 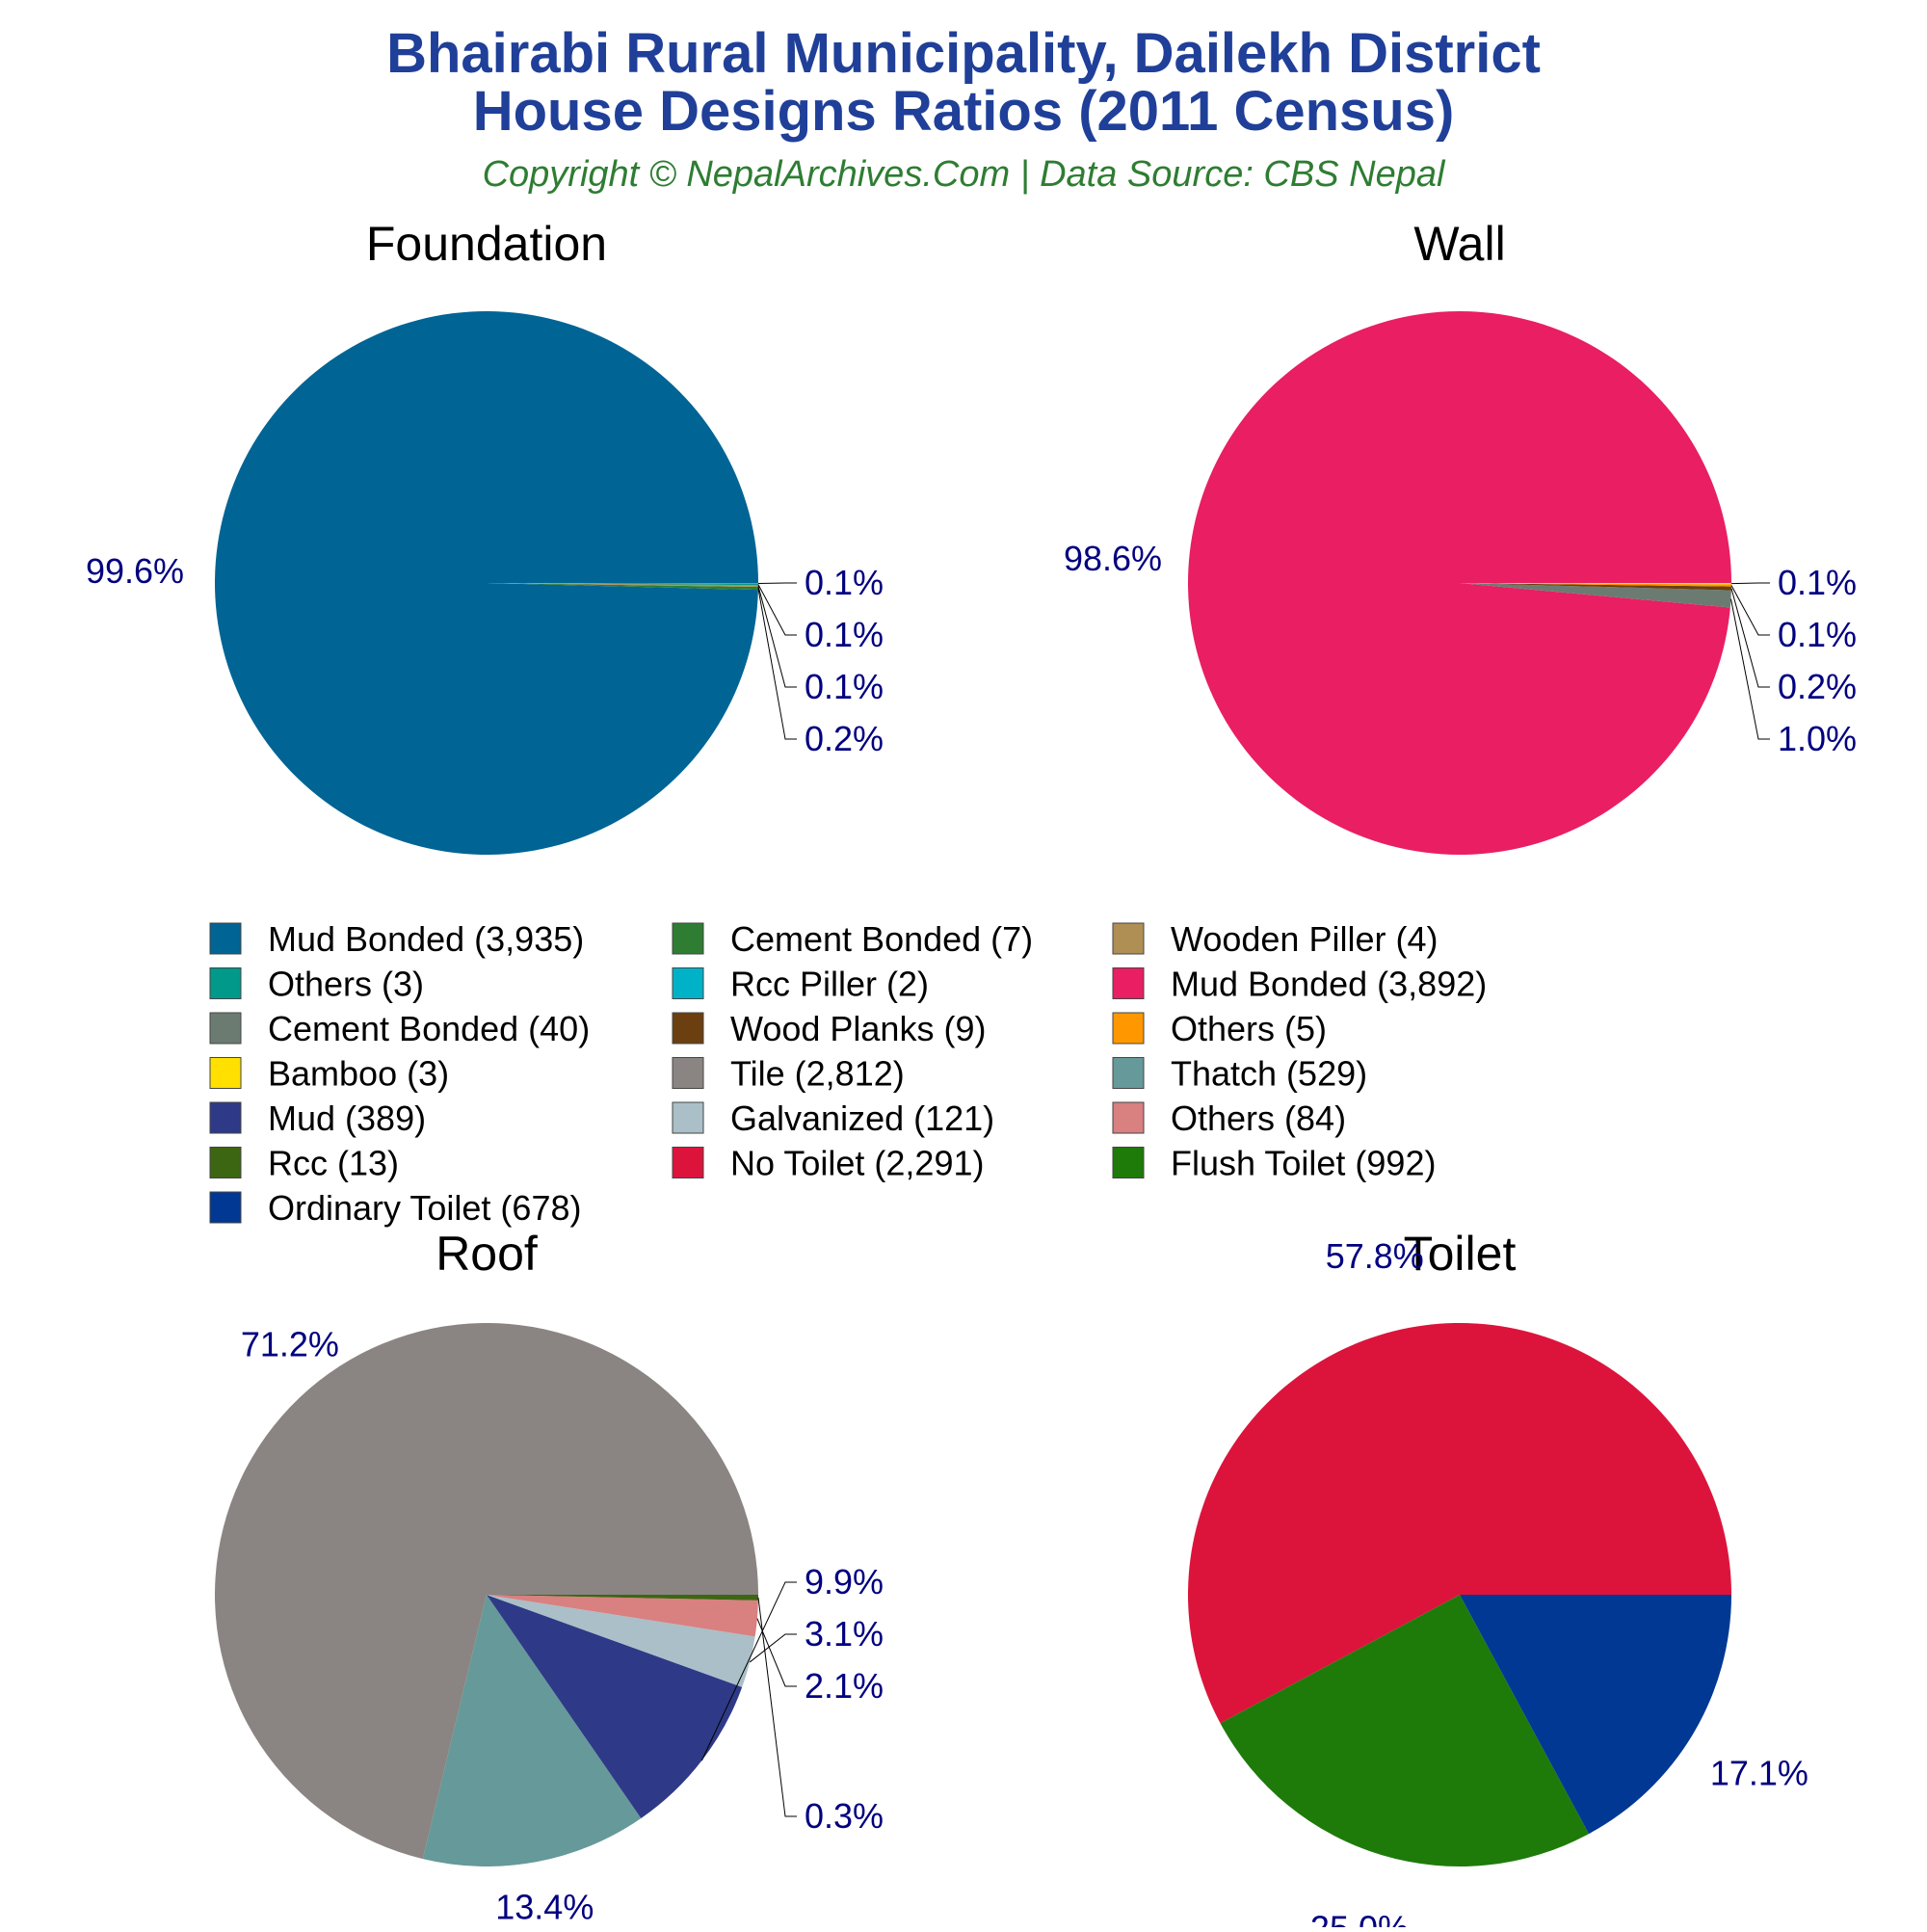 I want to click on pie-wall: Wall 98.6% 0.1% 0.1% 0.2% 1.0%, so click(x=1460, y=536).